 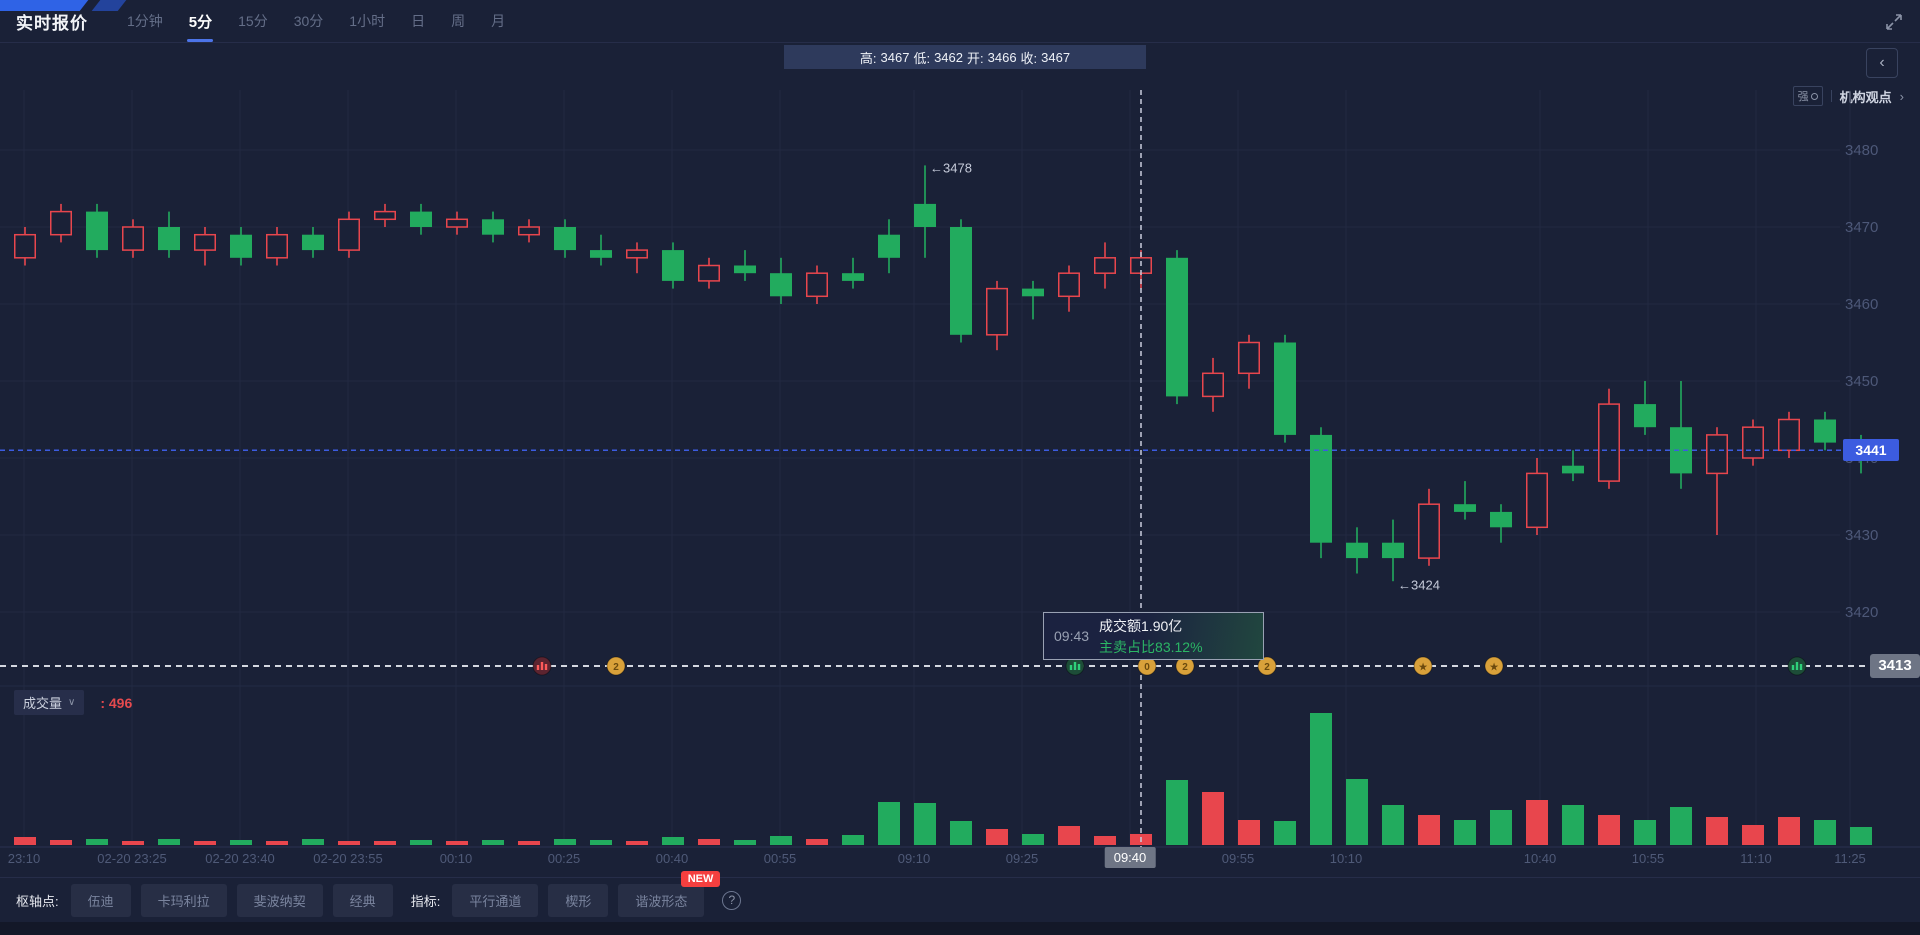 What do you see at coordinates (732, 900) in the screenshot?
I see `help-icon: ?` at bounding box center [732, 900].